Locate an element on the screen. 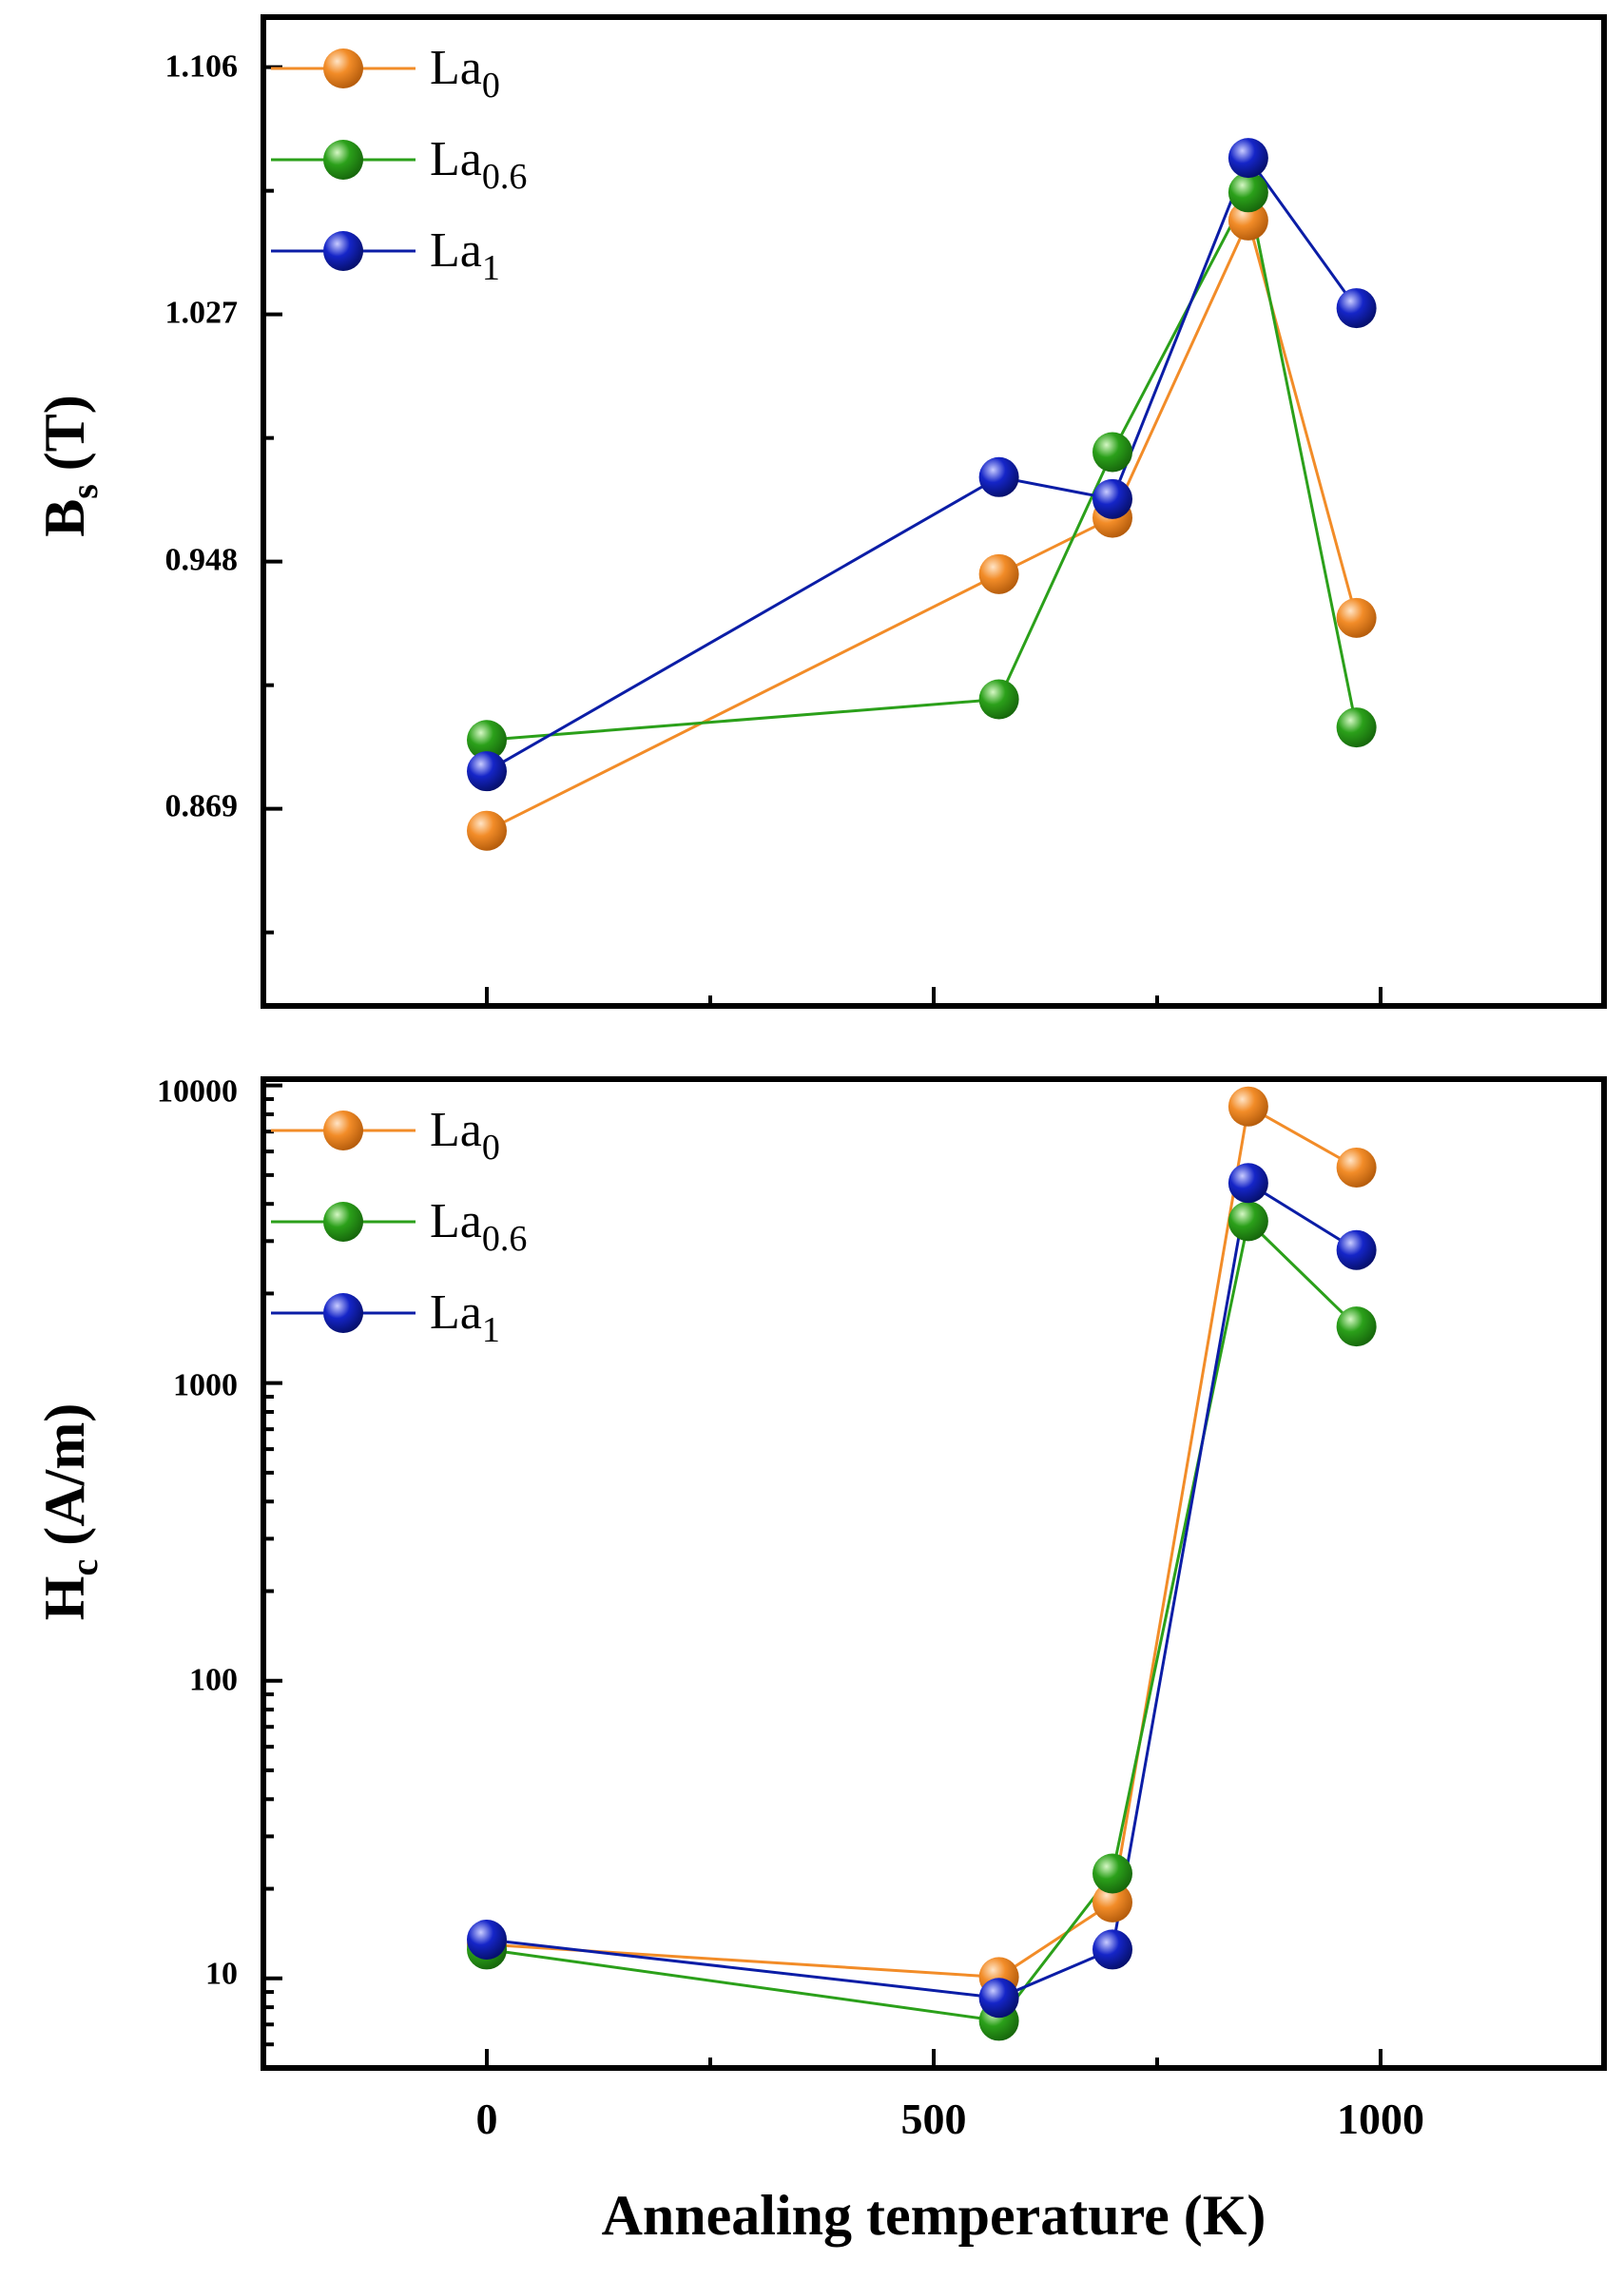  bs-y-tick-label: 1.106 is located at coordinates (202, 67).